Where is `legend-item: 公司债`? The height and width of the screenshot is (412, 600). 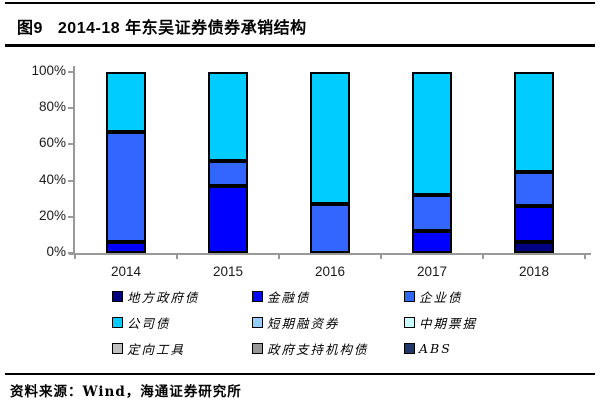 legend-item: 公司债 is located at coordinates (182, 322).